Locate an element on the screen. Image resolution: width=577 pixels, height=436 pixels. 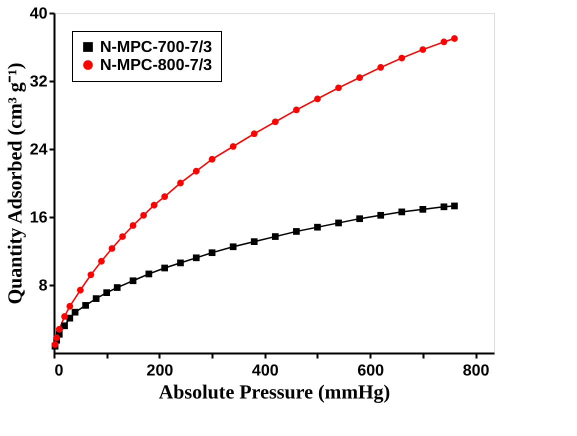
legend-label: N-MPC-800-7/3 is located at coordinates (156, 65).